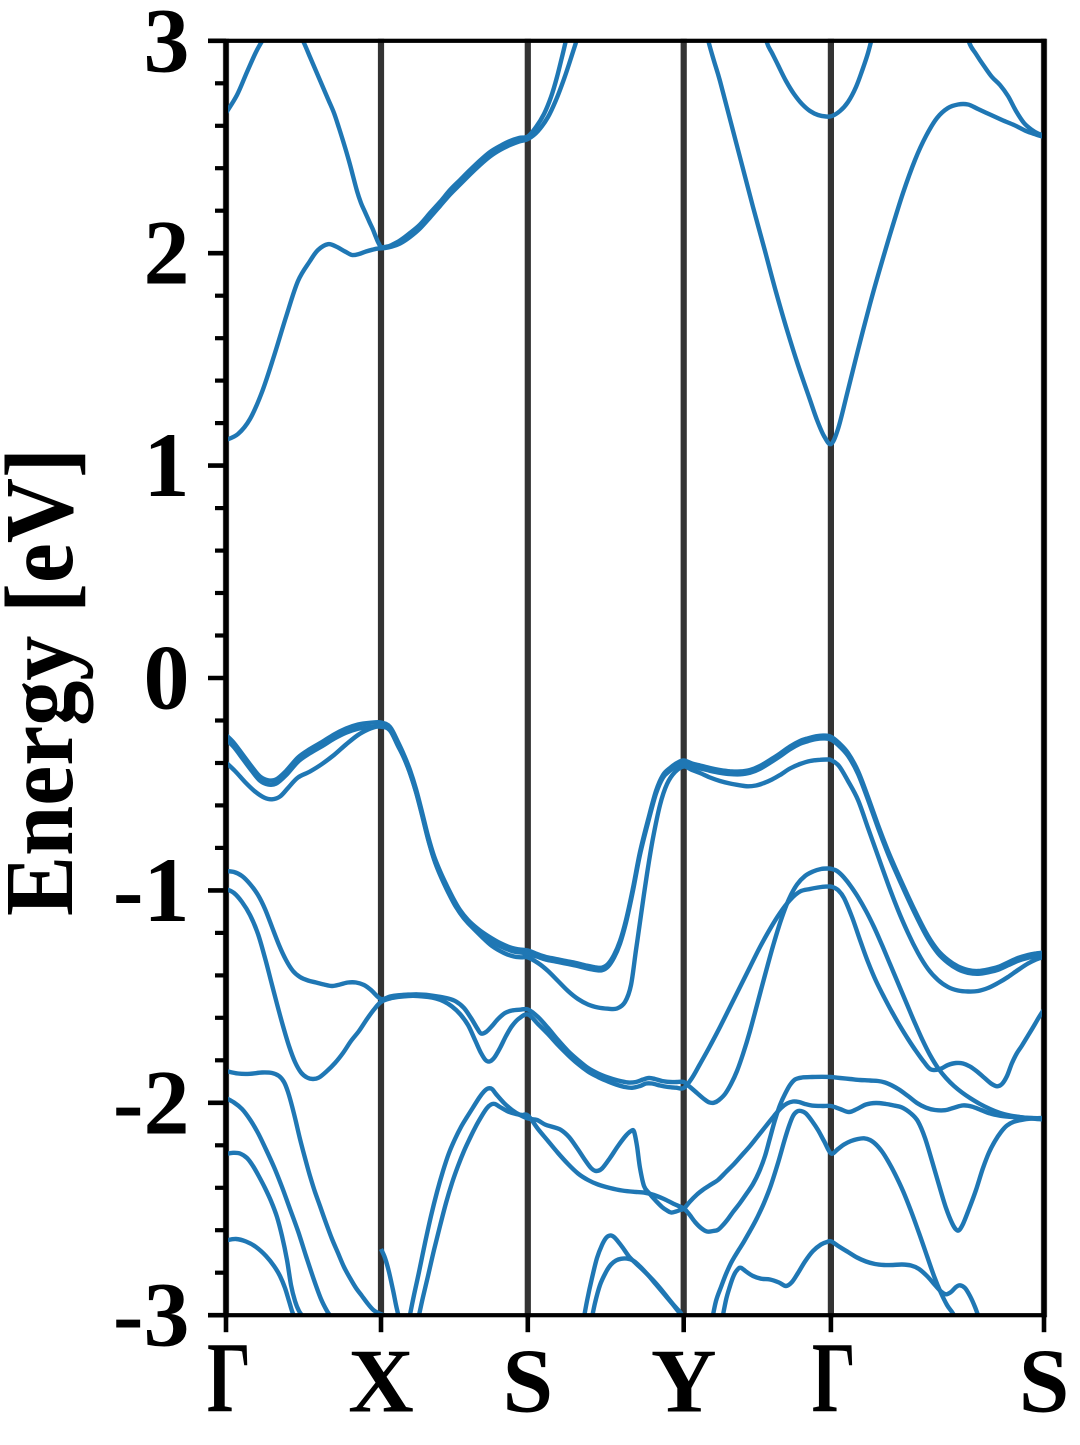  Describe the element at coordinates (167, 678) in the screenshot. I see `svg-text: 0` at that location.